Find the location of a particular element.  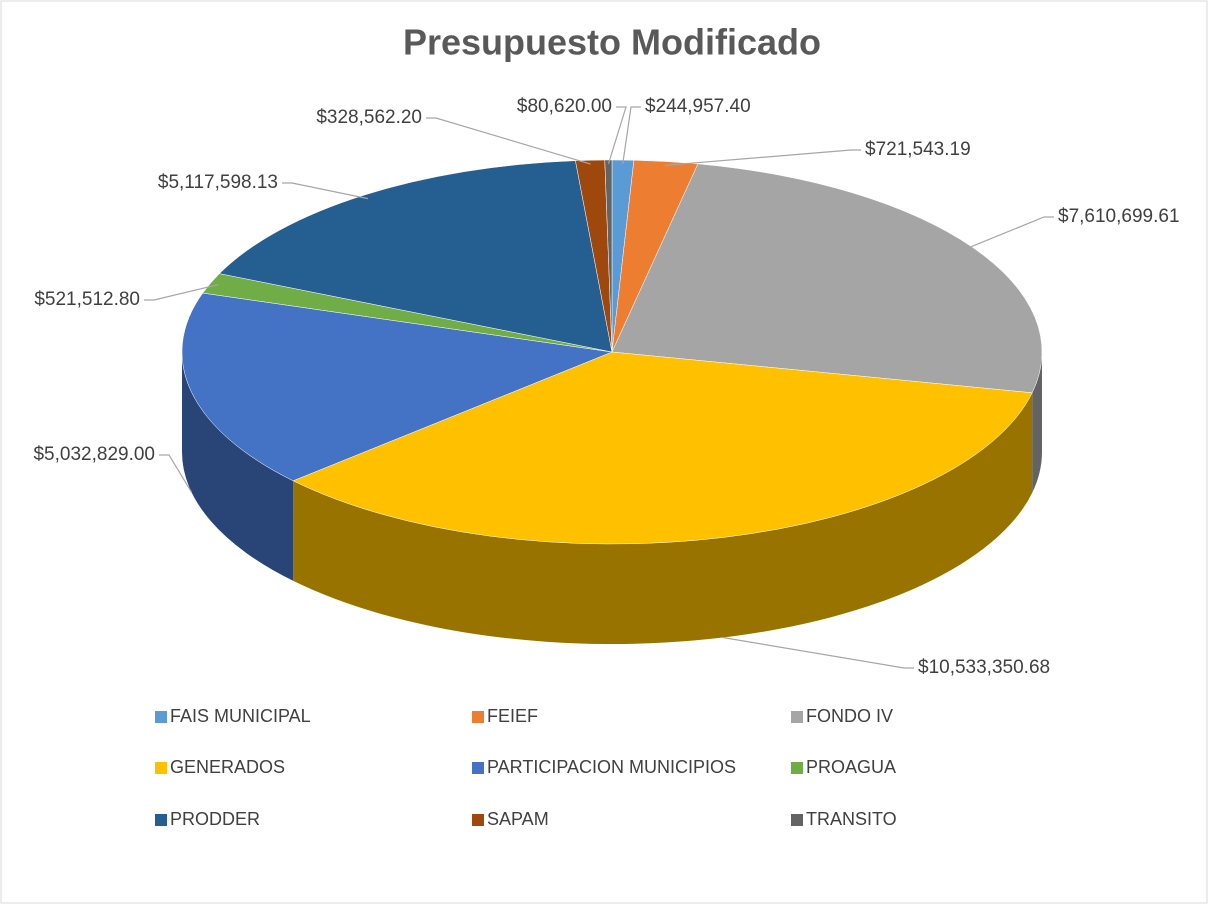

legend-label: TRANSITO is located at coordinates (851, 819).